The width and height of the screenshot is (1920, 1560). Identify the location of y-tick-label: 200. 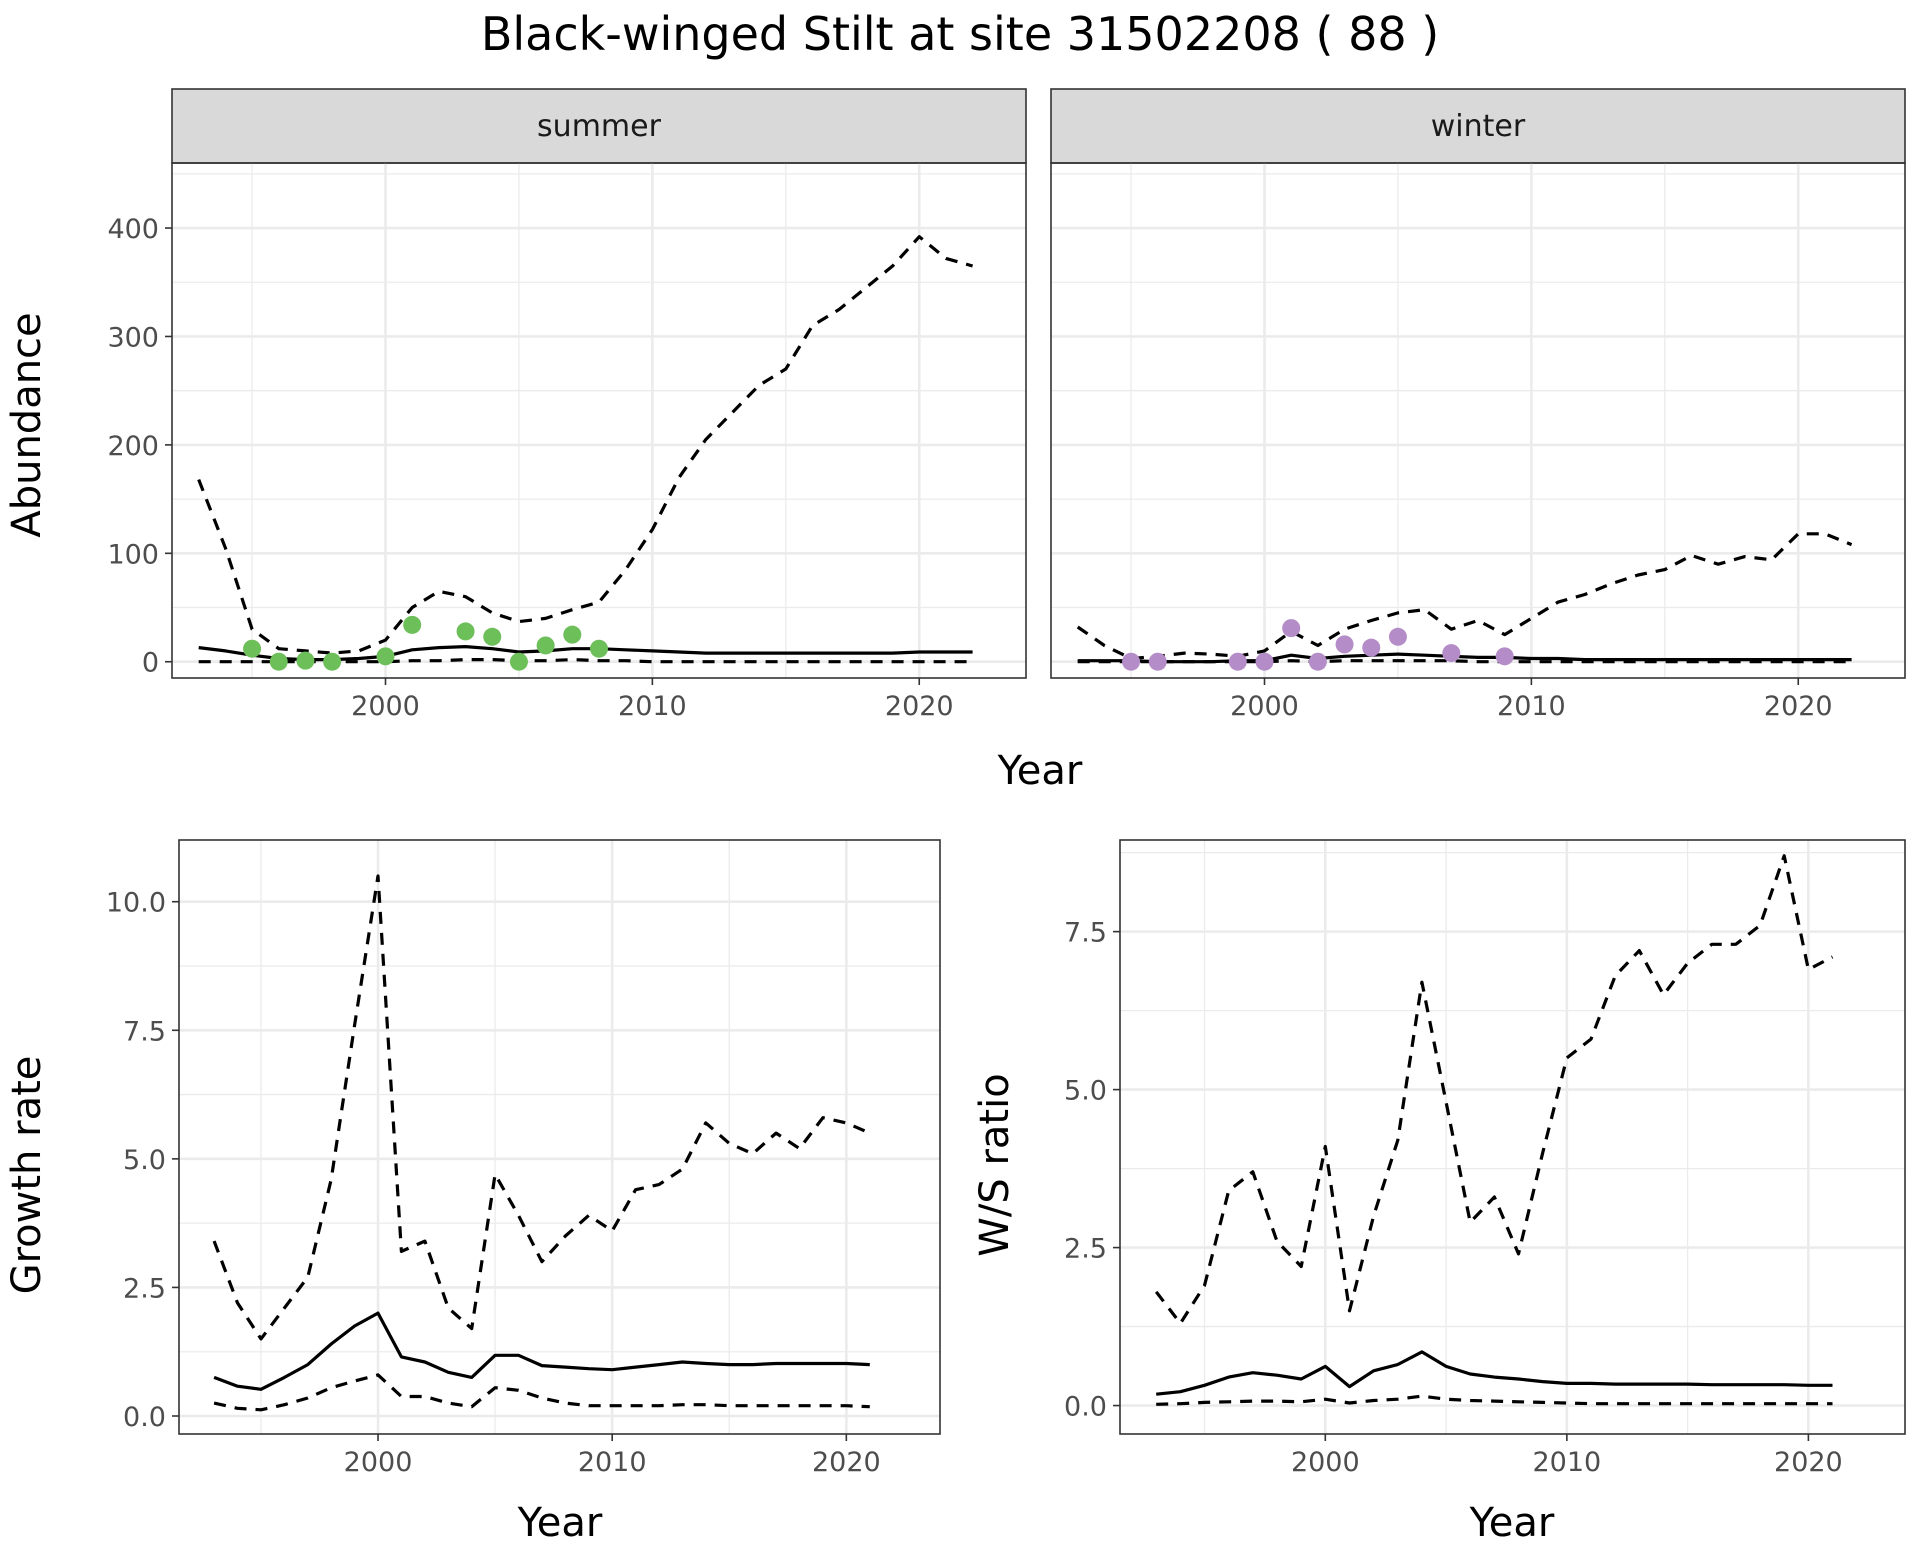
(133, 446).